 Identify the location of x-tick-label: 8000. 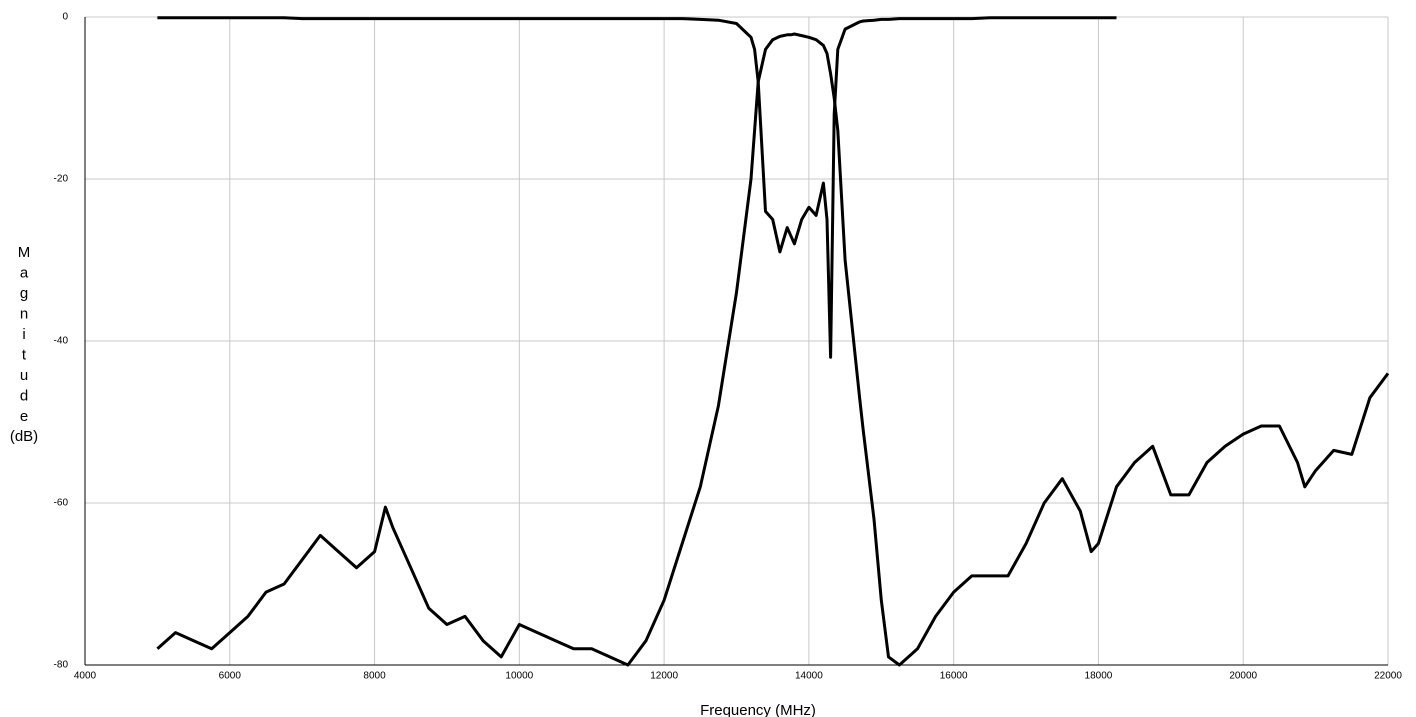
(374, 676).